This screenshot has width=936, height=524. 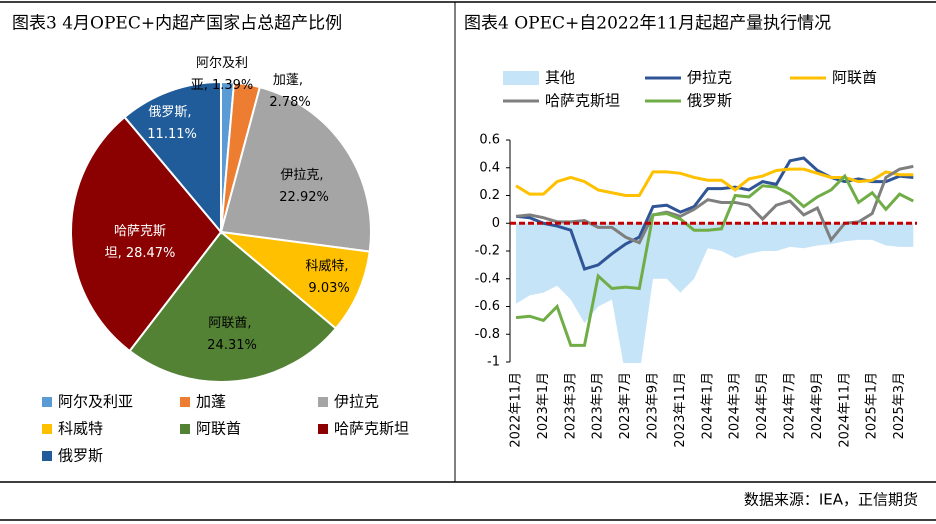 What do you see at coordinates (570, 405) in the screenshot?
I see `x-tick-label: 2023年3月` at bounding box center [570, 405].